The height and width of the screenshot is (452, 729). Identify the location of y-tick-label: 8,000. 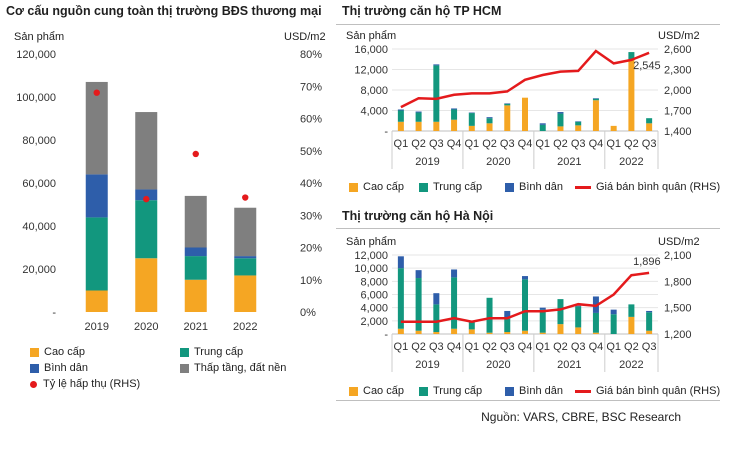
(374, 91).